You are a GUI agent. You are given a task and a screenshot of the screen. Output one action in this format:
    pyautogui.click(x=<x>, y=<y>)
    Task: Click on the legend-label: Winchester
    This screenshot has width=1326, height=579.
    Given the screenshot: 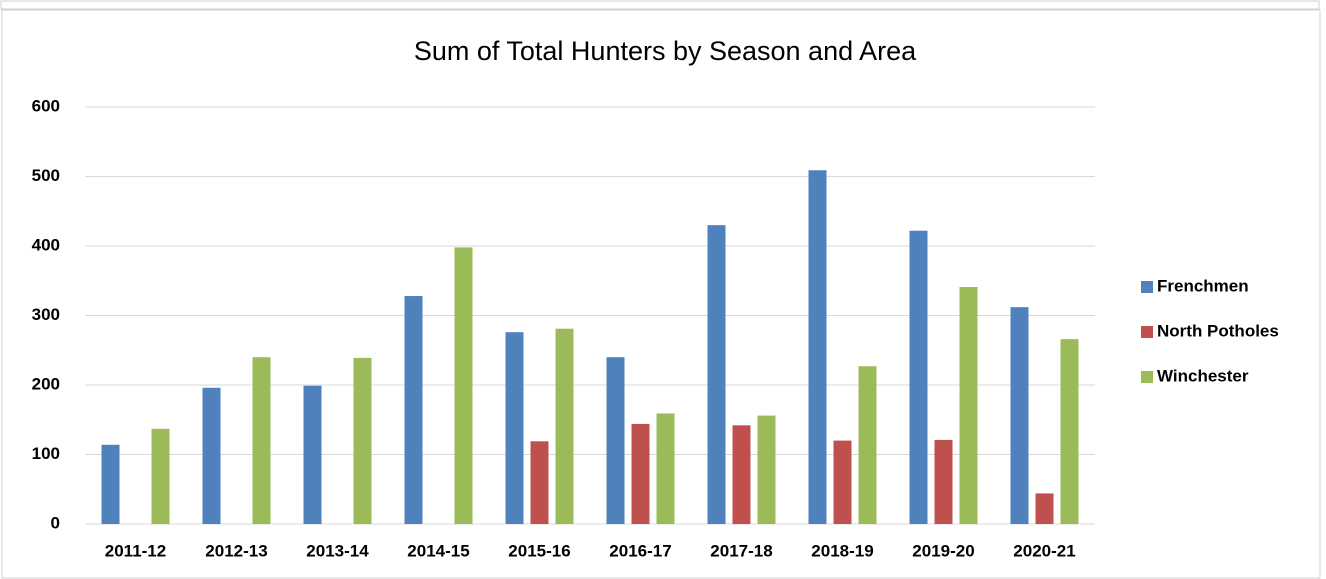 What is the action you would take?
    pyautogui.click(x=1203, y=375)
    